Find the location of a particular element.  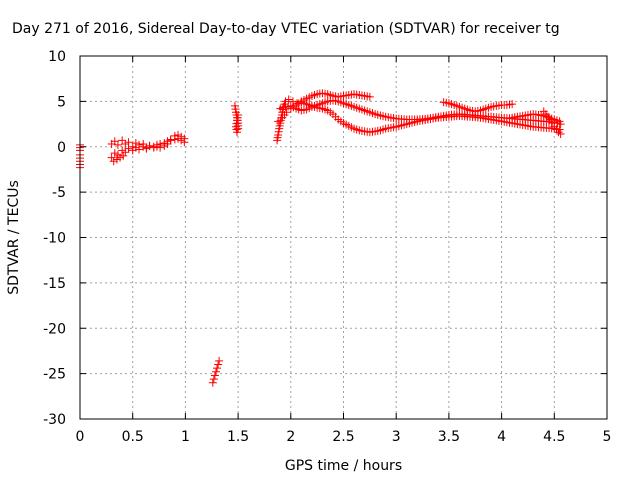

x-tick-labels: 0 0.5 1 1.5 2 2.5 3 3.5 4 4.5 5 is located at coordinates (344, 437).